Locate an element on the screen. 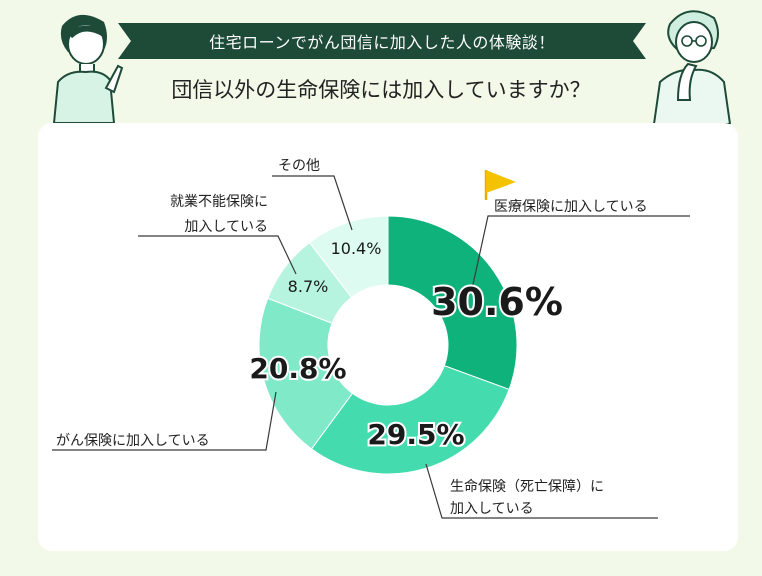 The height and width of the screenshot is (576, 762). leader-line-medical is located at coordinates (580, 252).